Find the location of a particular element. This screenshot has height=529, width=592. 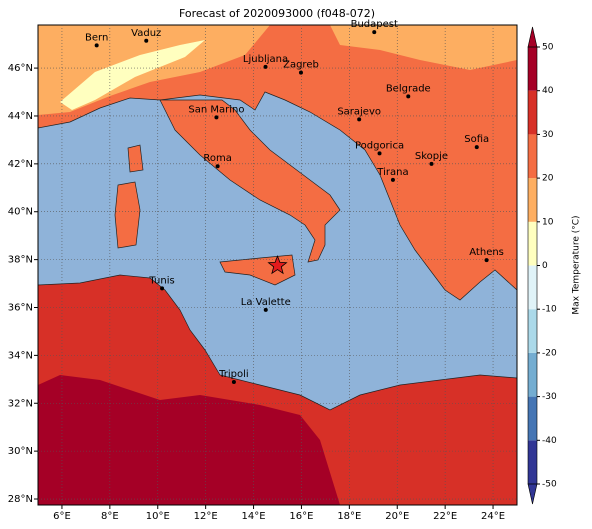

italy is located at coordinates (250, 181).